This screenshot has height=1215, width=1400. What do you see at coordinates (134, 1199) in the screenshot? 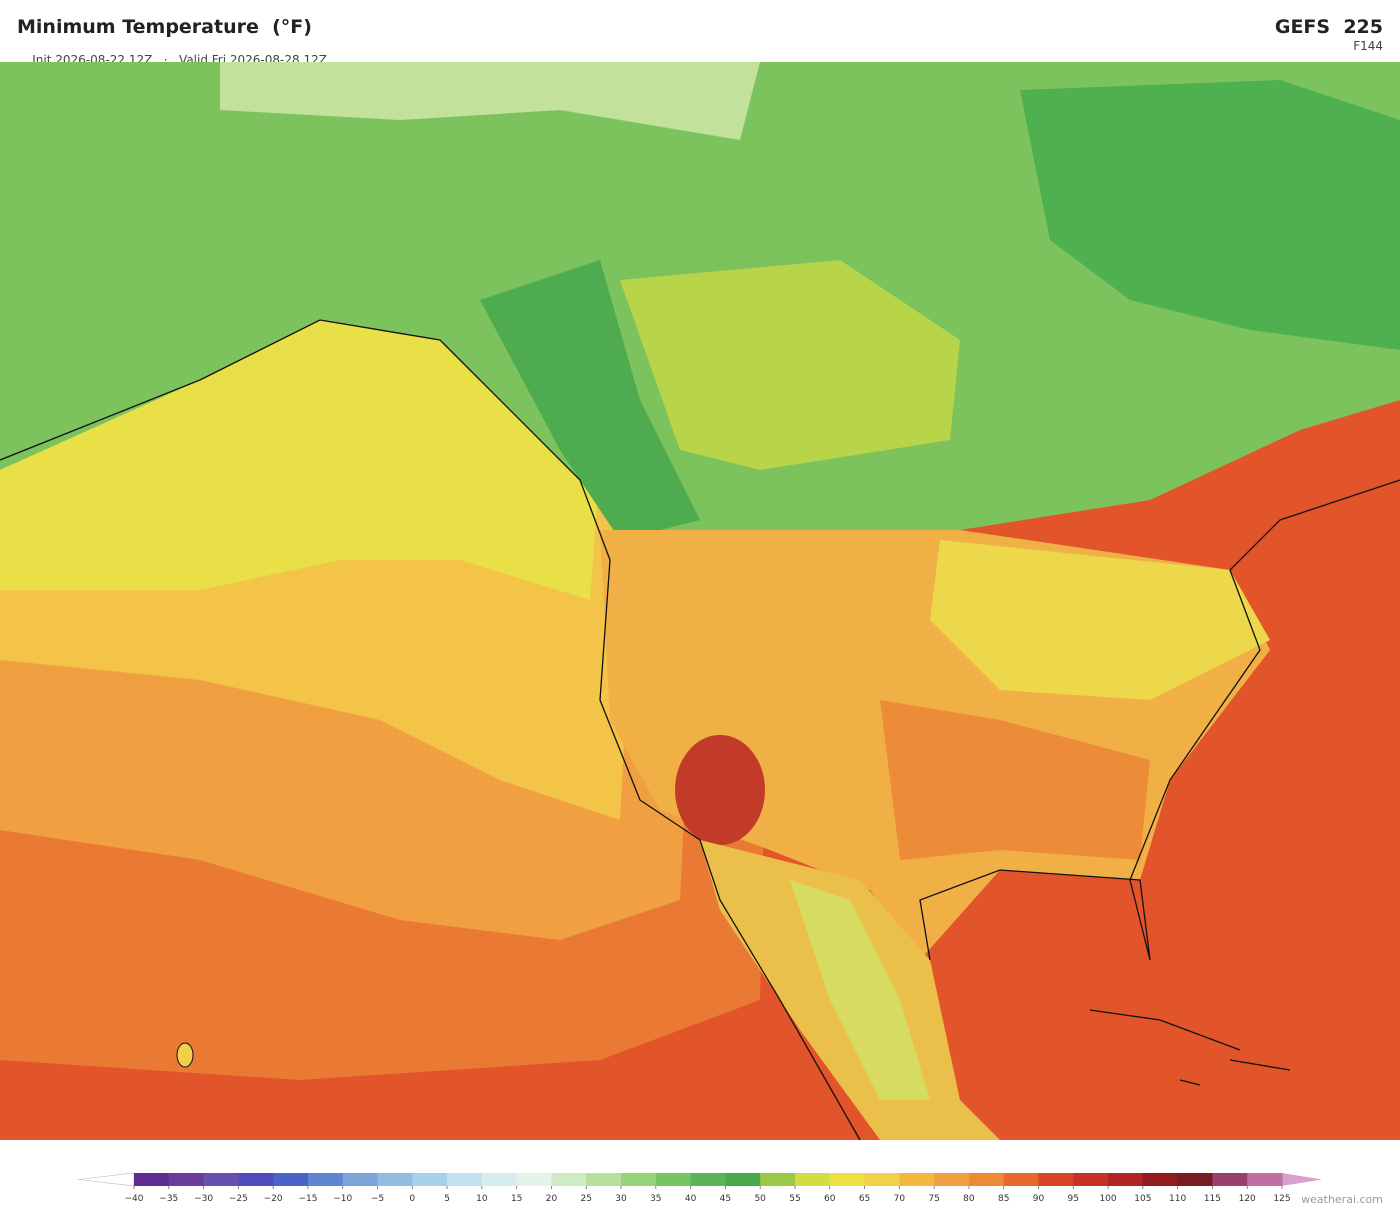
I see `colorbar-label: −40` at bounding box center [134, 1199].